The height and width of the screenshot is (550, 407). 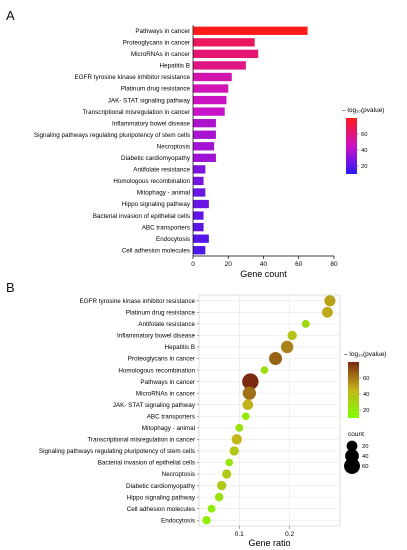 What do you see at coordinates (173, 239) in the screenshot?
I see `bar-category-label: Endocytosis` at bounding box center [173, 239].